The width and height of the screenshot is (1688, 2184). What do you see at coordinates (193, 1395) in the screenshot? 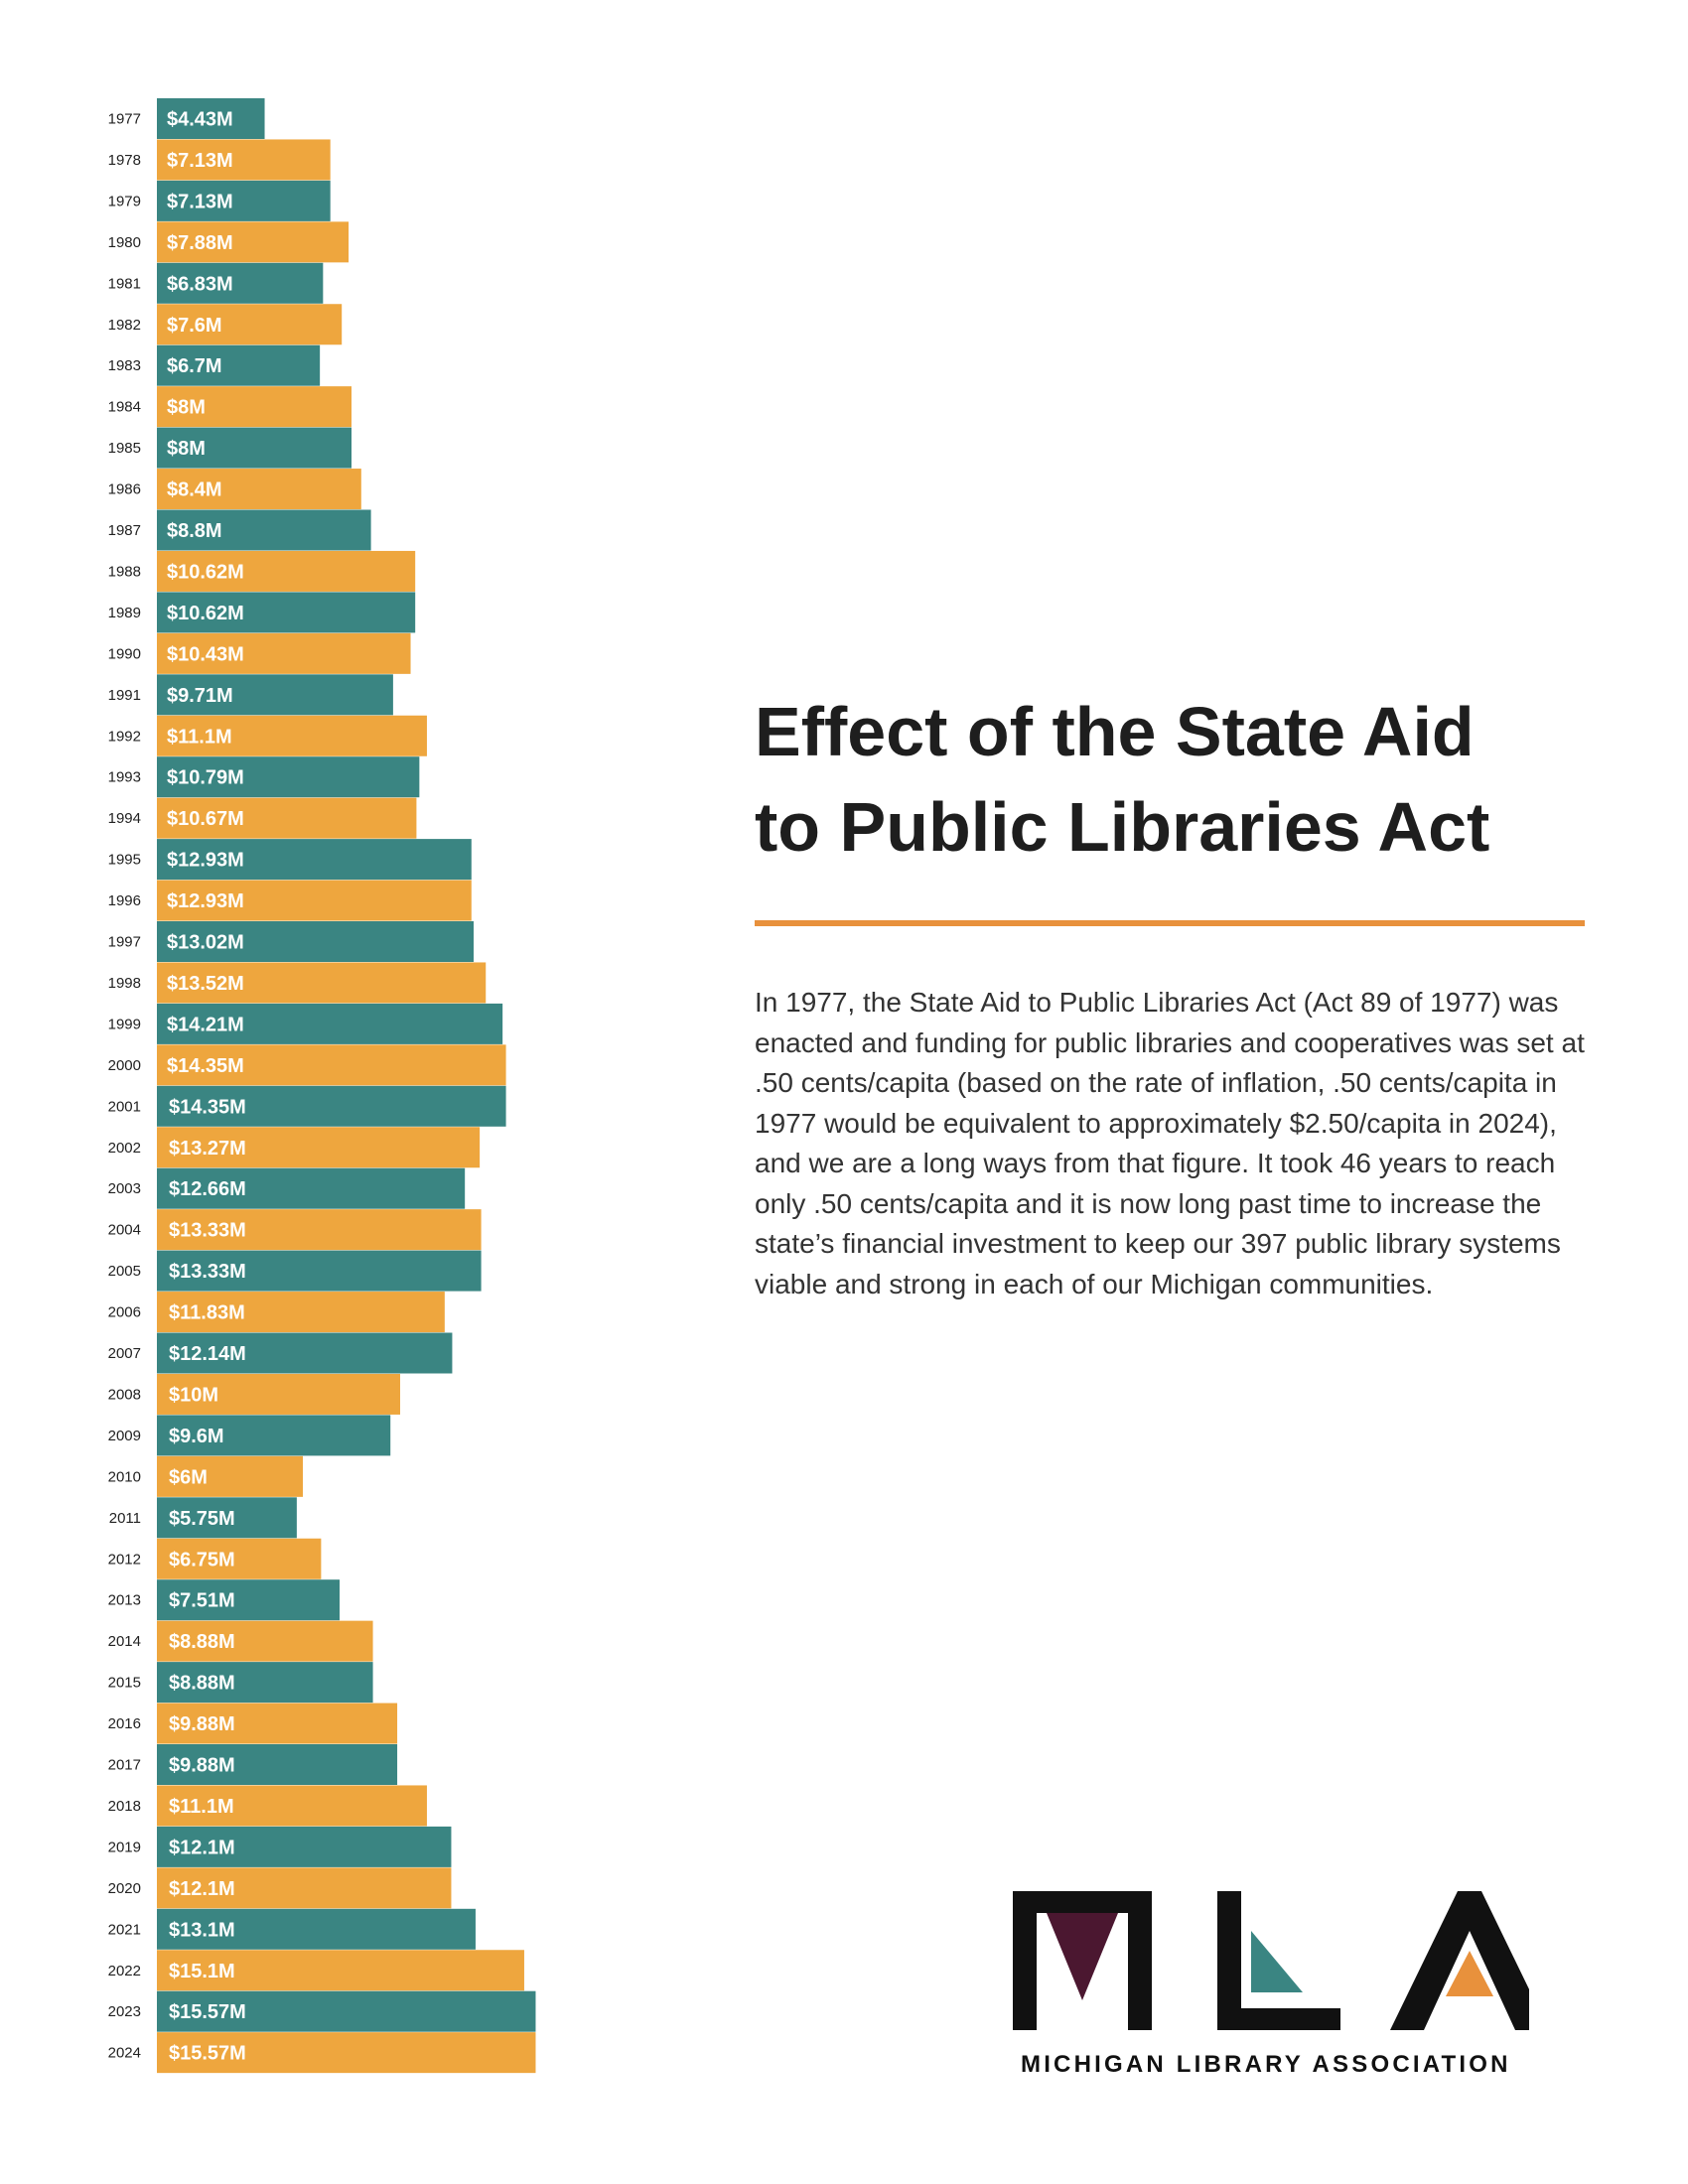
I see `value-label-2008: $10M` at bounding box center [193, 1395].